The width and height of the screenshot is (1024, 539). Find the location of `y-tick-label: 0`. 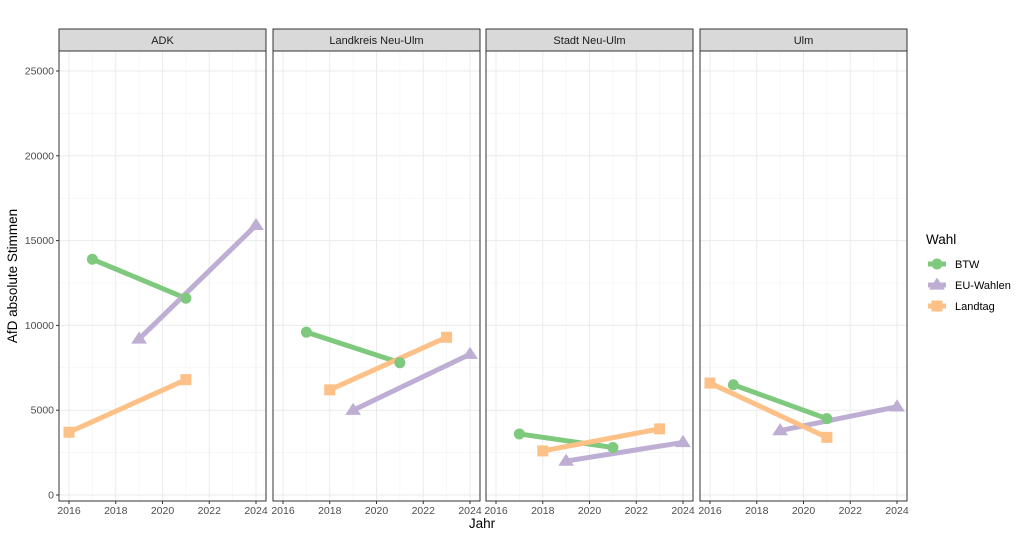

y-tick-label: 0 is located at coordinates (51, 496).